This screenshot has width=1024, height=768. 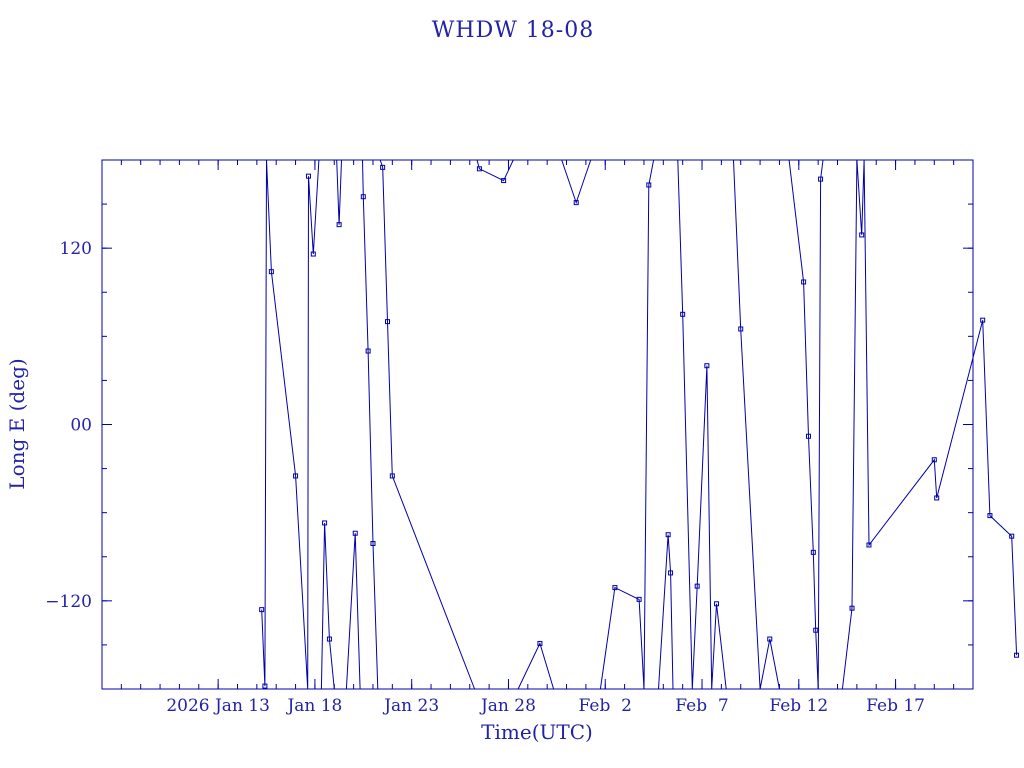 What do you see at coordinates (410, 706) in the screenshot?
I see `x-tick-label: Jan 23` at bounding box center [410, 706].